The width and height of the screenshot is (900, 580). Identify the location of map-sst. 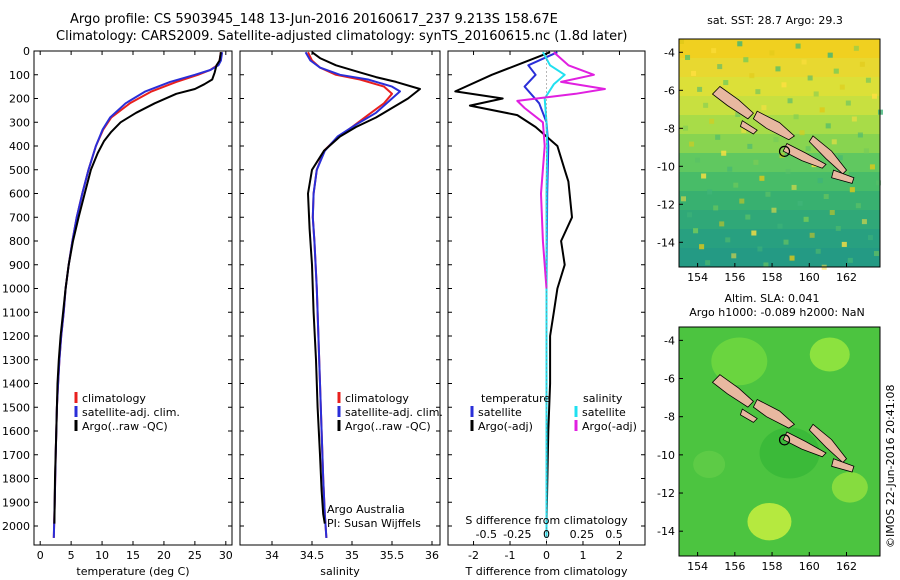
(781, 154).